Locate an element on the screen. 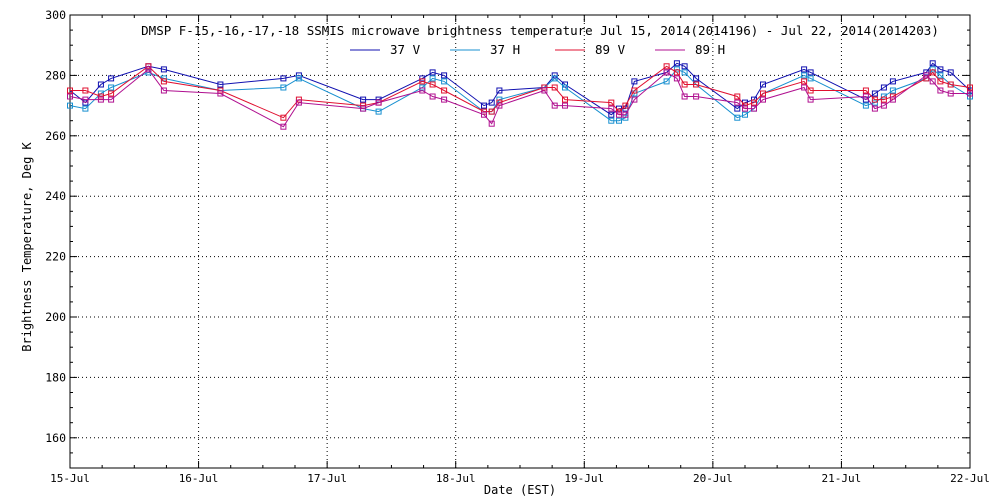 This screenshot has height=500, width=1000. series-37-h is located at coordinates (520, 95).